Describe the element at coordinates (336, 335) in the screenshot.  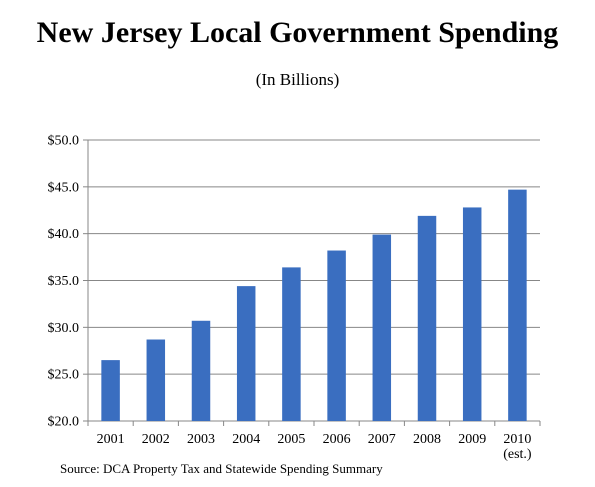
I see `bar-2006` at that location.